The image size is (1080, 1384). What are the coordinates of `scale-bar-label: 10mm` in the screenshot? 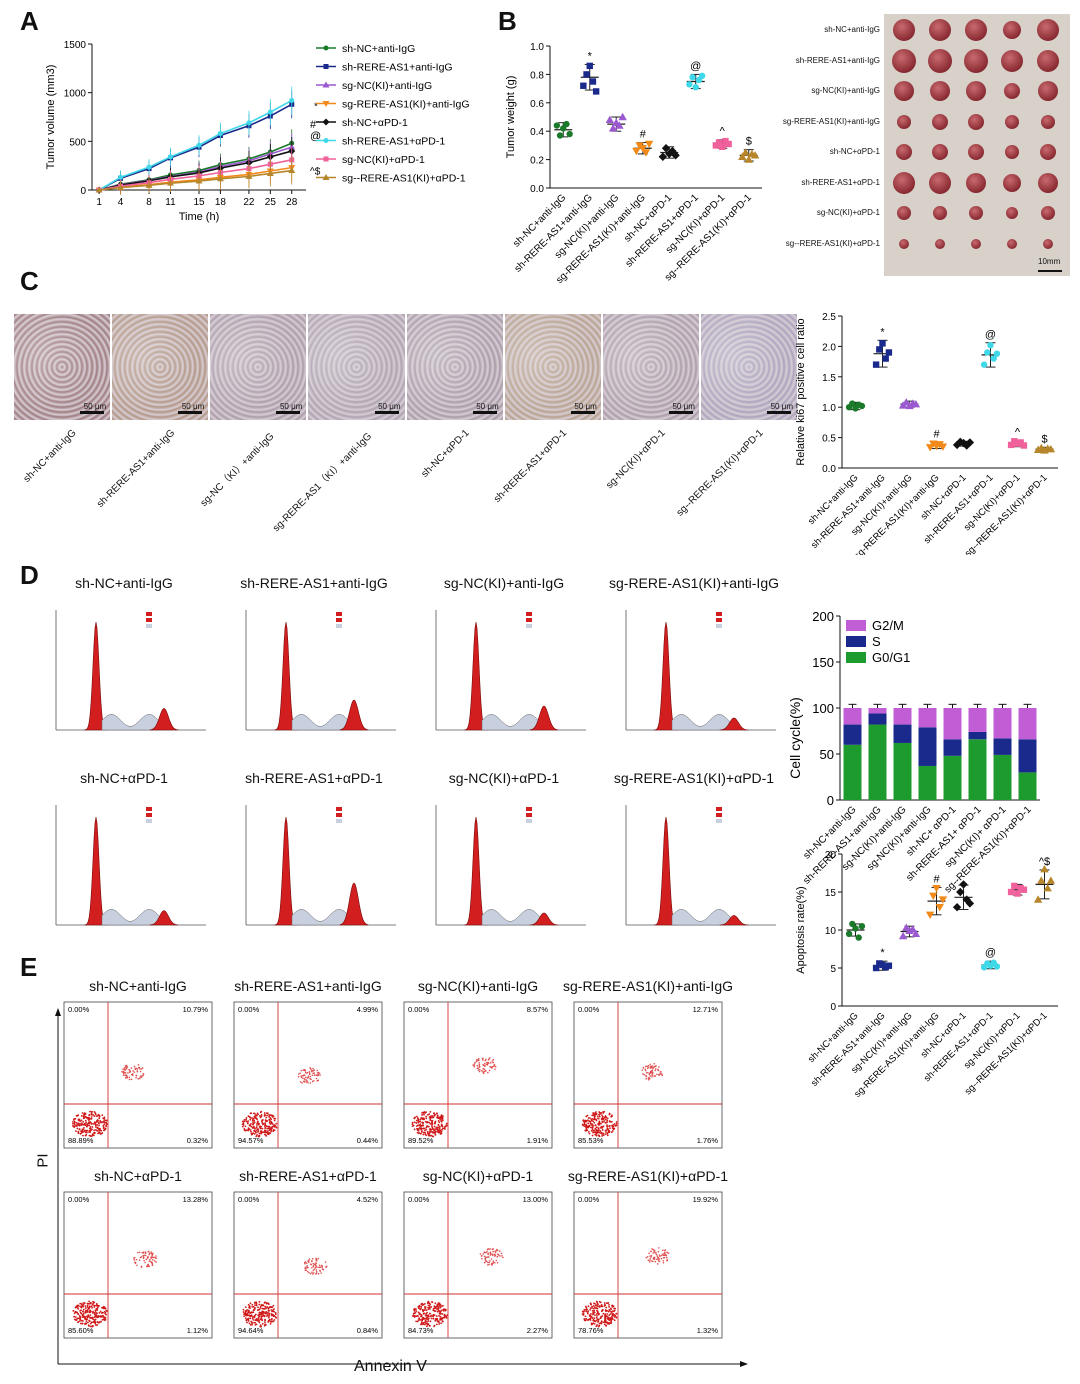 It's located at (1049, 261).